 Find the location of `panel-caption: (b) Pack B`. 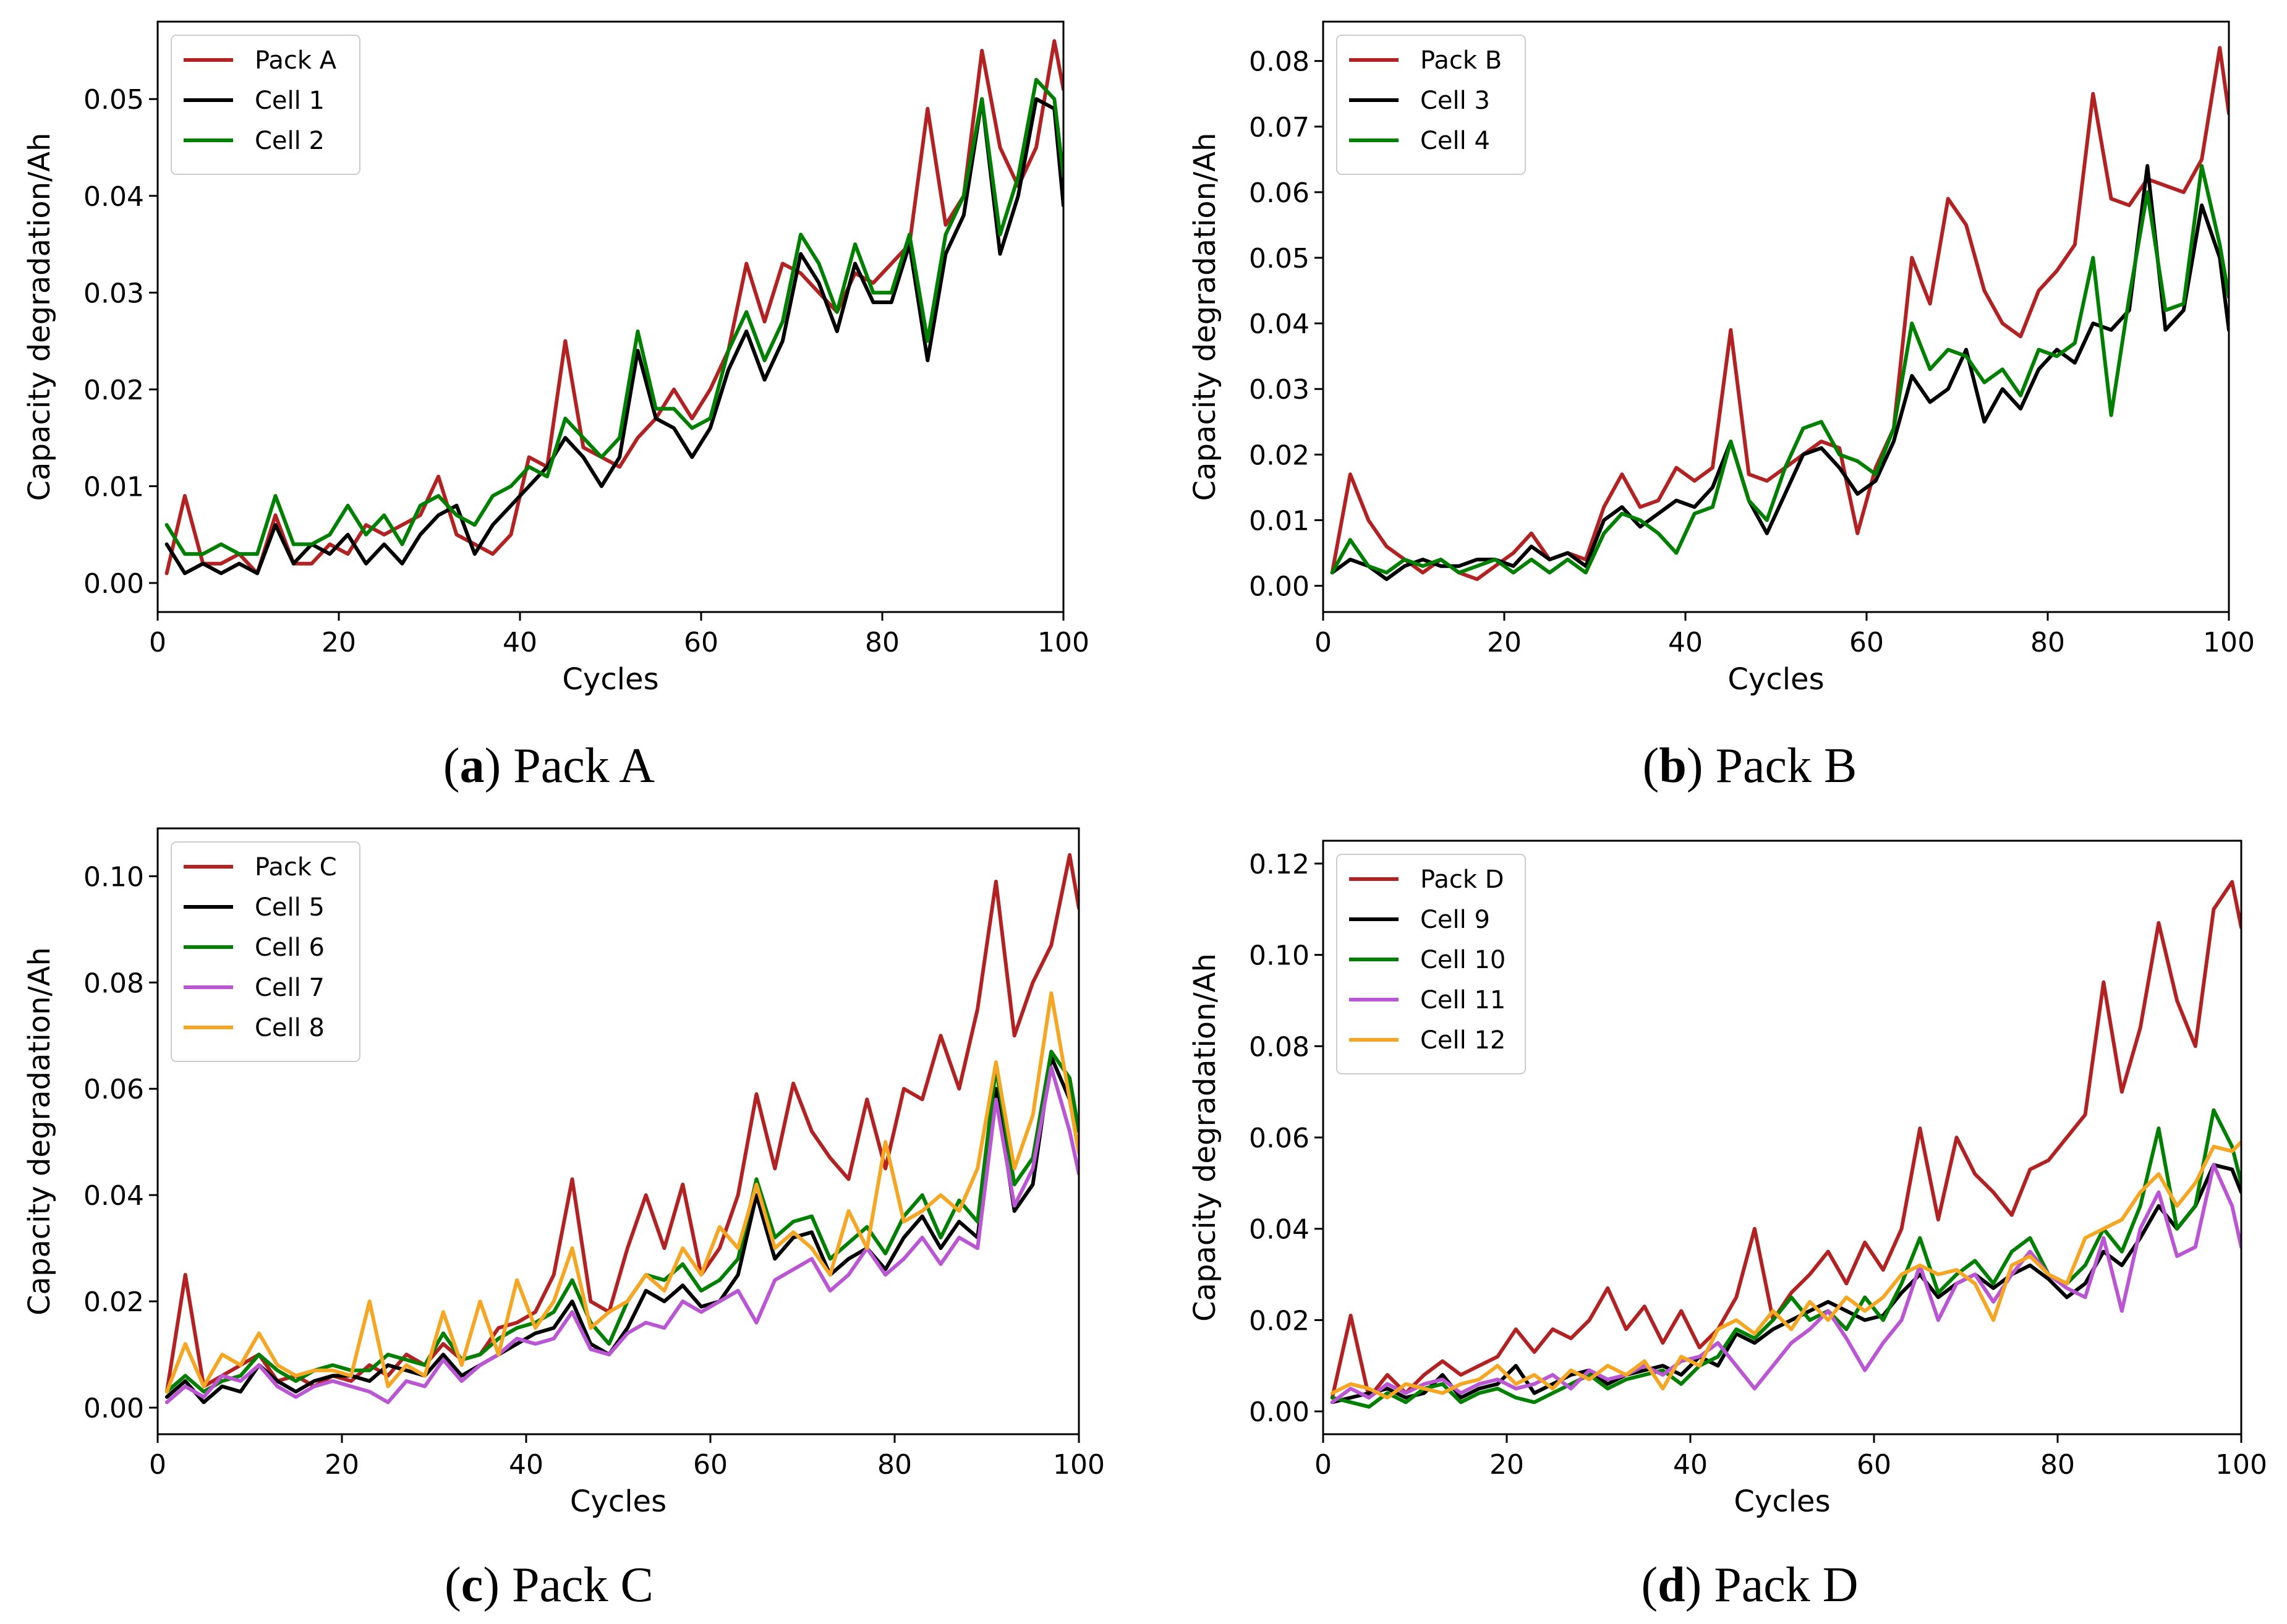

panel-caption: (b) Pack B is located at coordinates (1750, 766).